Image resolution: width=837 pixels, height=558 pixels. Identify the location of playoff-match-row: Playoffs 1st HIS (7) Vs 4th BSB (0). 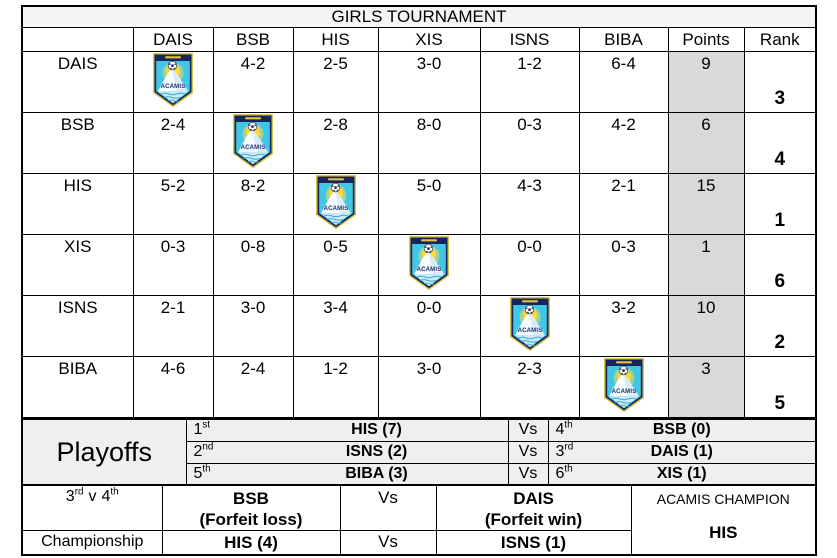
(419, 452).